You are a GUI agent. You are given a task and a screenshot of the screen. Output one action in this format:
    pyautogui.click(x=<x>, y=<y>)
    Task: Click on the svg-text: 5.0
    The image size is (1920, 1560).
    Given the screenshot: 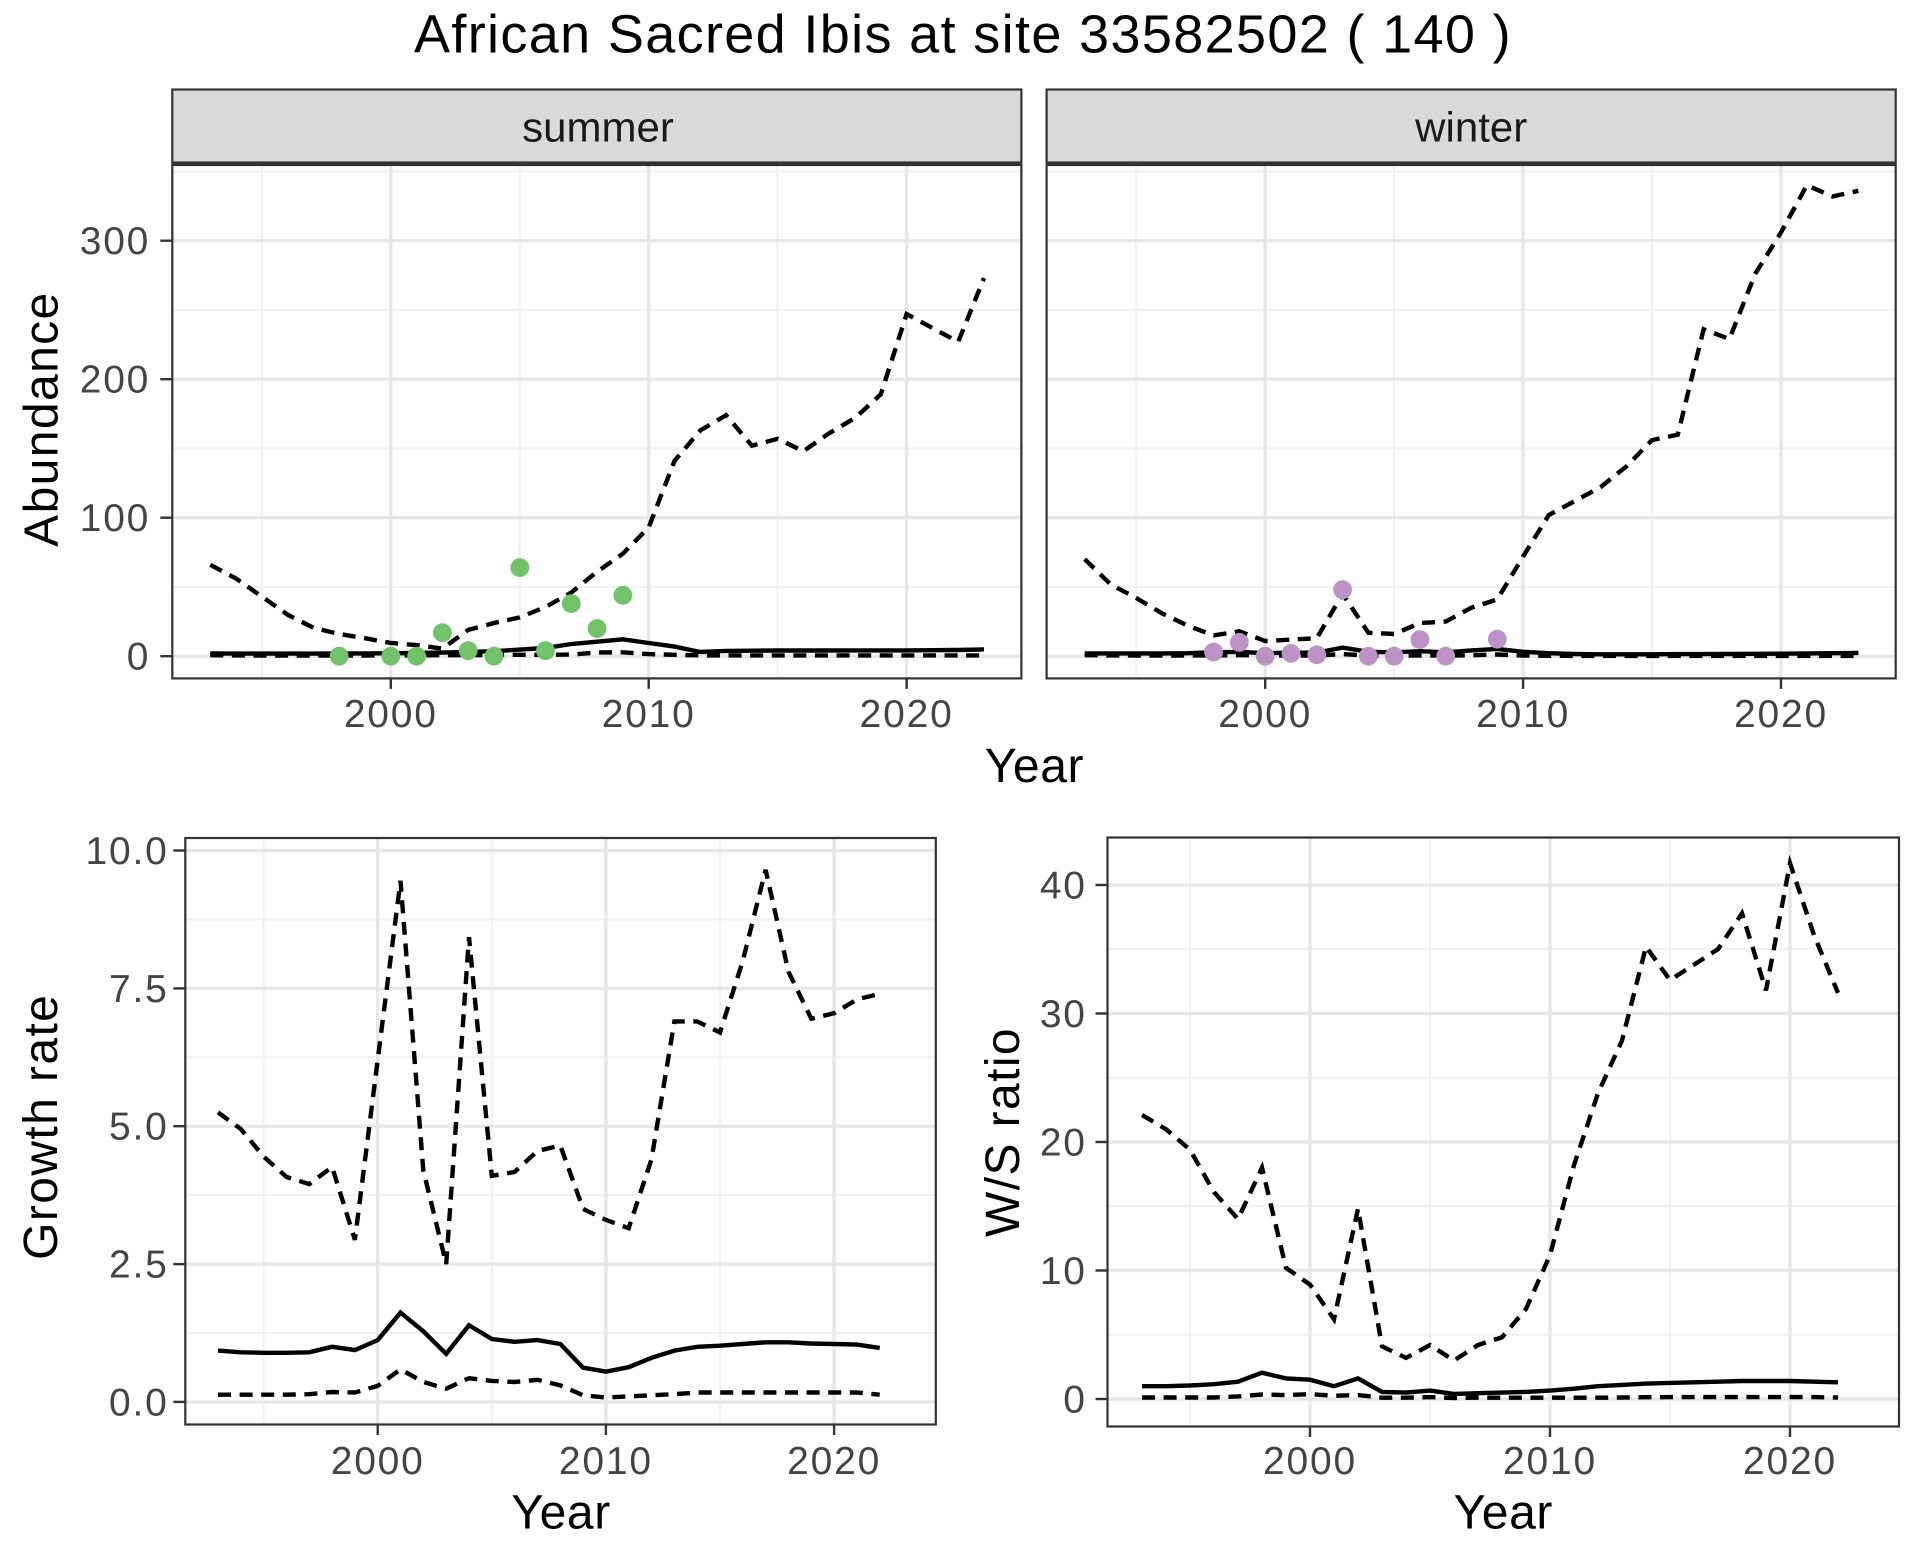 What is the action you would take?
    pyautogui.click(x=139, y=1127)
    